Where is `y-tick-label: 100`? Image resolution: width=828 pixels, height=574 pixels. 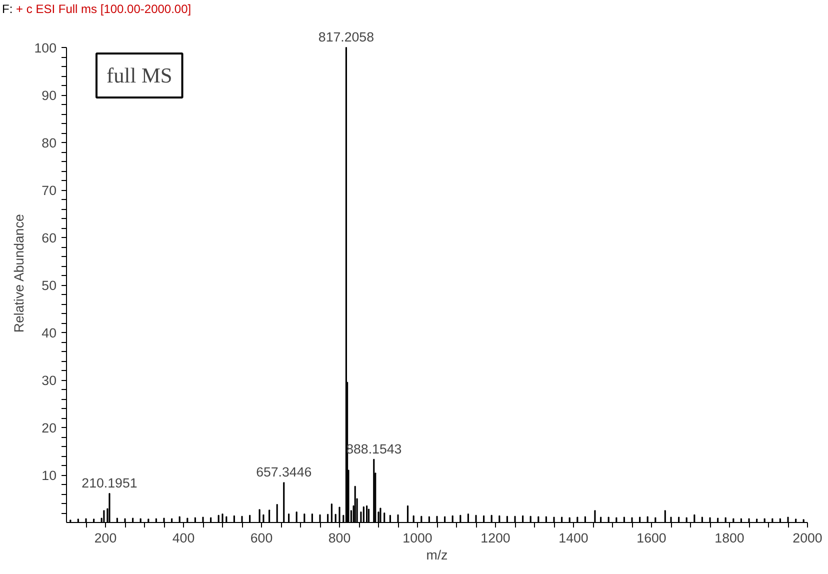
y-tick-label: 100 is located at coordinates (45, 48).